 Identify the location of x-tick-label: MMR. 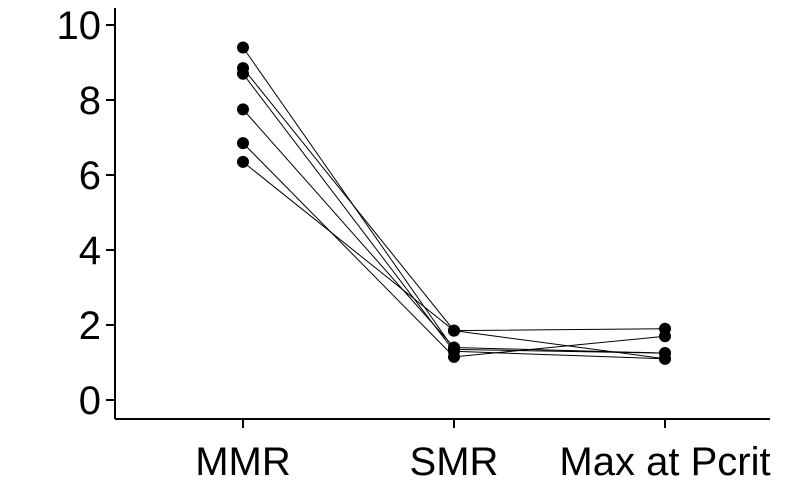
(243, 462).